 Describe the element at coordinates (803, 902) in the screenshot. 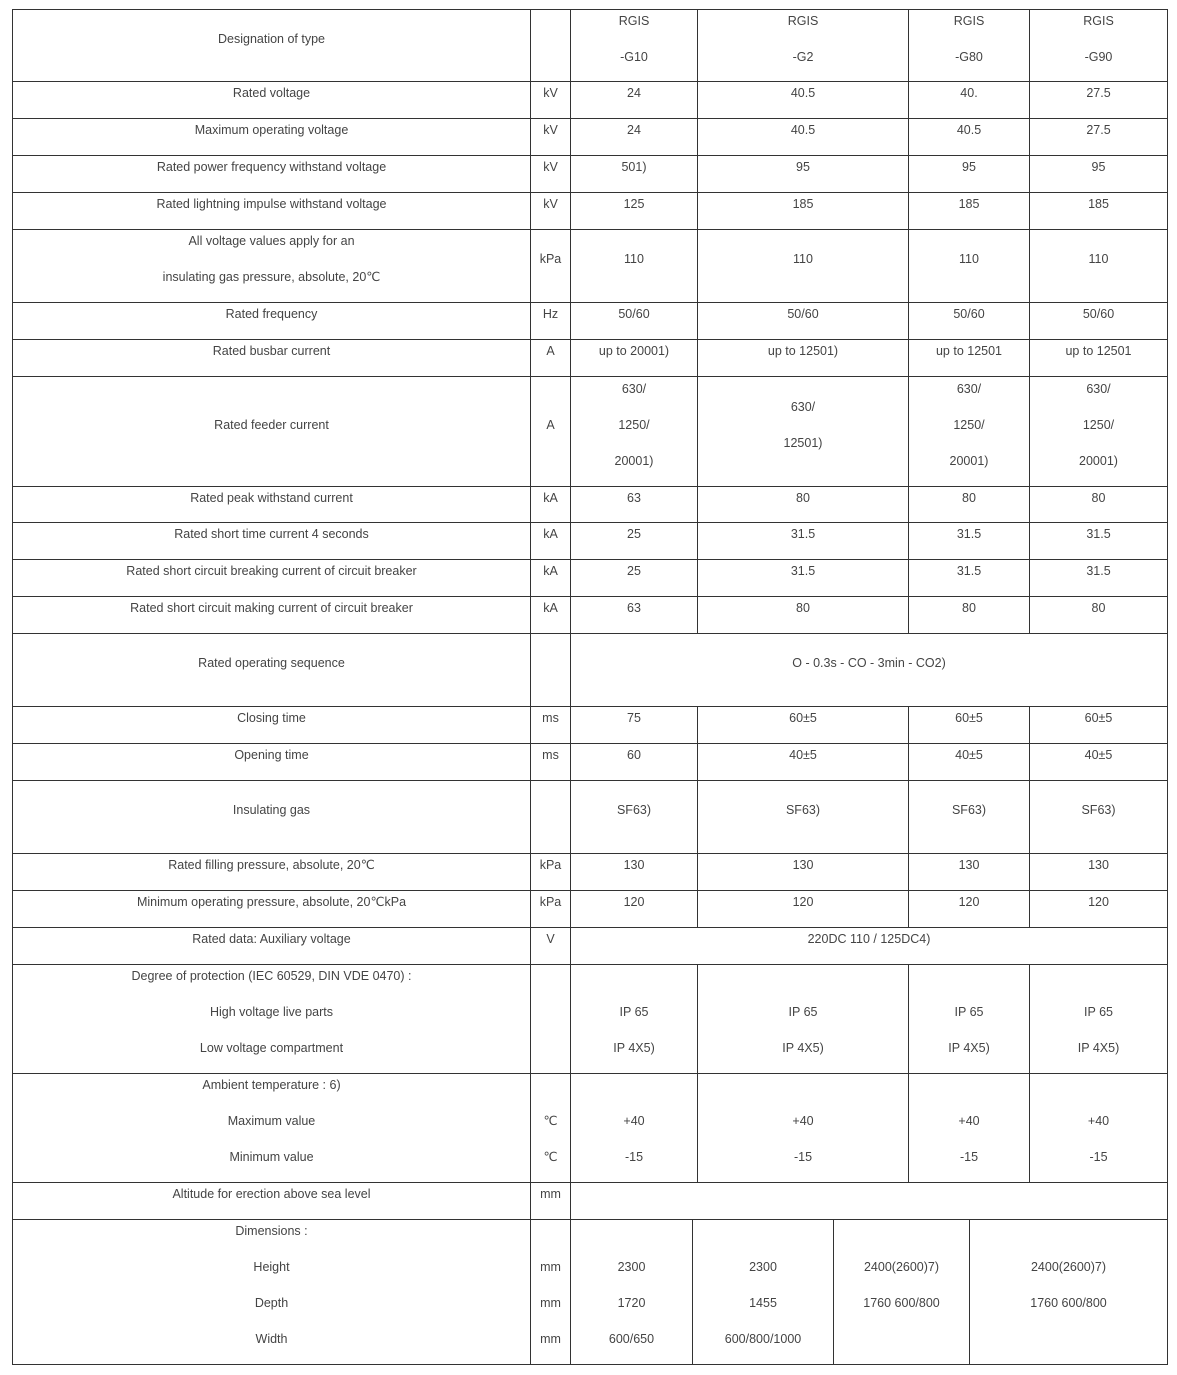

I see `value-cell-line: 120` at that location.